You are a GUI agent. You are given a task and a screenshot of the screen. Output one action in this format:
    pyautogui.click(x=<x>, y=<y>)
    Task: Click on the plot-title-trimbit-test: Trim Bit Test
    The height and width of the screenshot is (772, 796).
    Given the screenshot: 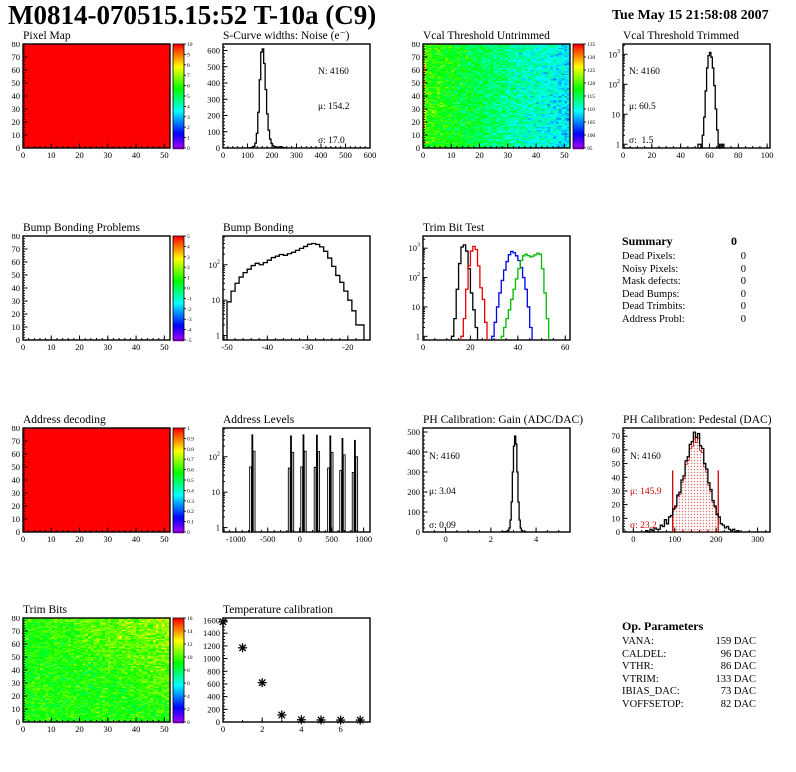 What is the action you would take?
    pyautogui.click(x=454, y=228)
    